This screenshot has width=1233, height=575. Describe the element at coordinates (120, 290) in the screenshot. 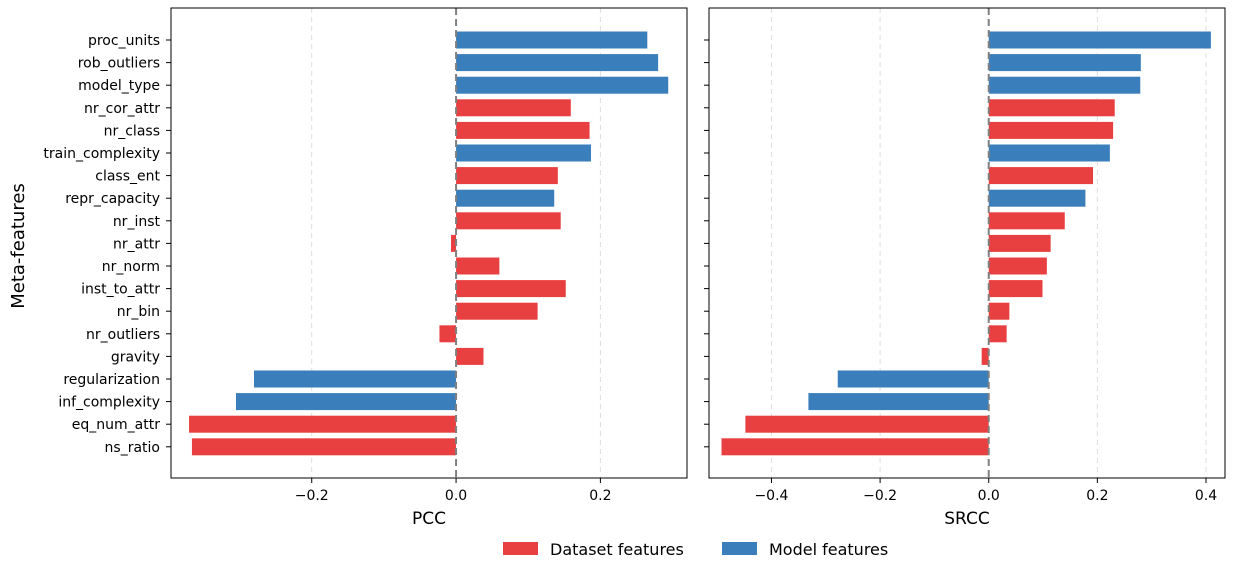

I see `y-tick-label-inst-to-attr: inst_to_attr` at that location.